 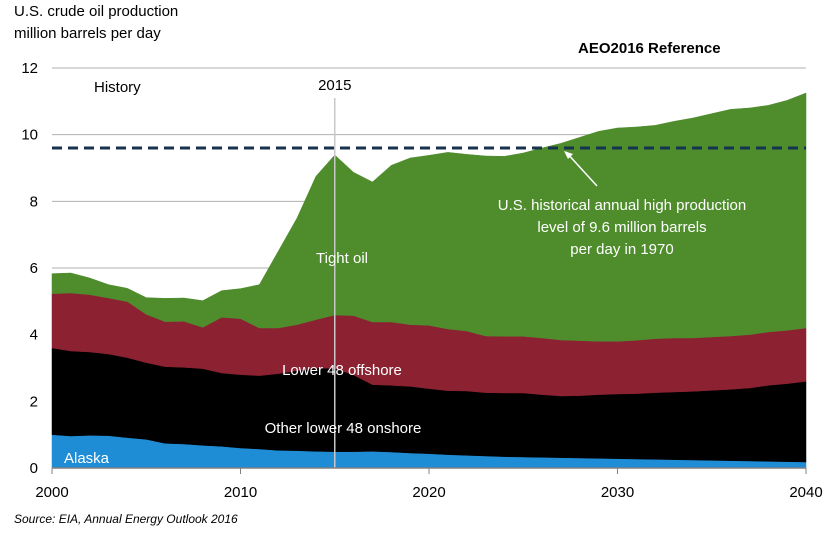 I want to click on y-tick-label-6: 6, so click(x=34, y=268).